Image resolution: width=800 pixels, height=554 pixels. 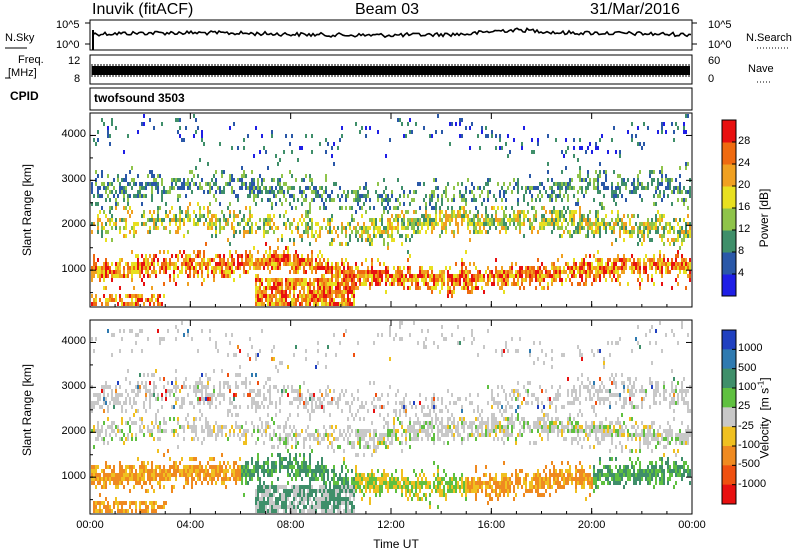 What do you see at coordinates (749, 464) in the screenshot?
I see `velocity-colorbar-tick-label: -500` at bounding box center [749, 464].